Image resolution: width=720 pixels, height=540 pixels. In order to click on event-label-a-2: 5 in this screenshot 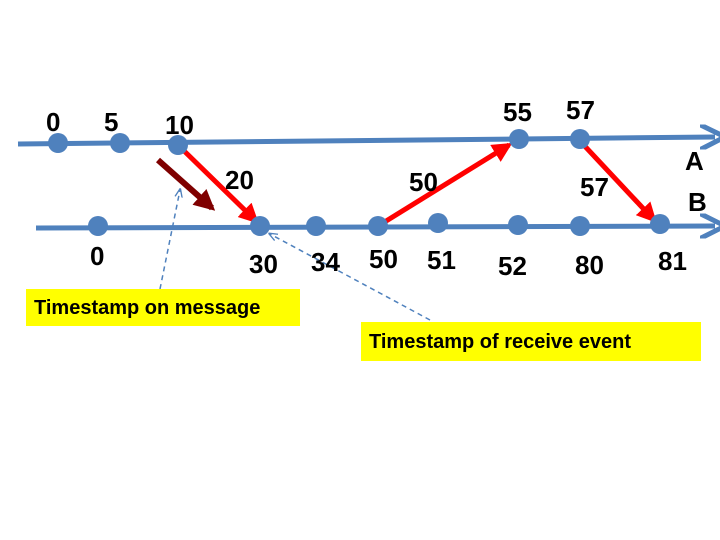, I will do `click(111, 122)`.